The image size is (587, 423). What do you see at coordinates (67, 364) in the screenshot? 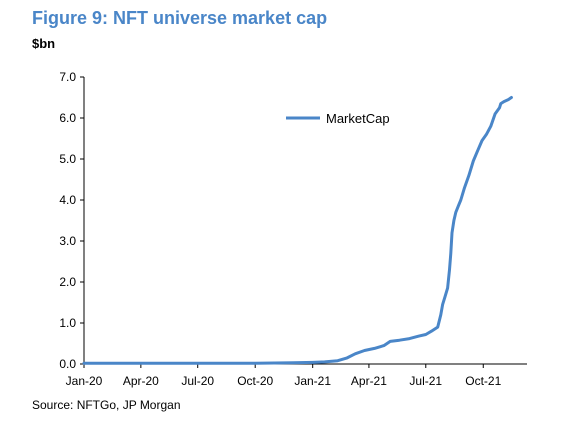
I see `y-tick-label: 0.0` at bounding box center [67, 364].